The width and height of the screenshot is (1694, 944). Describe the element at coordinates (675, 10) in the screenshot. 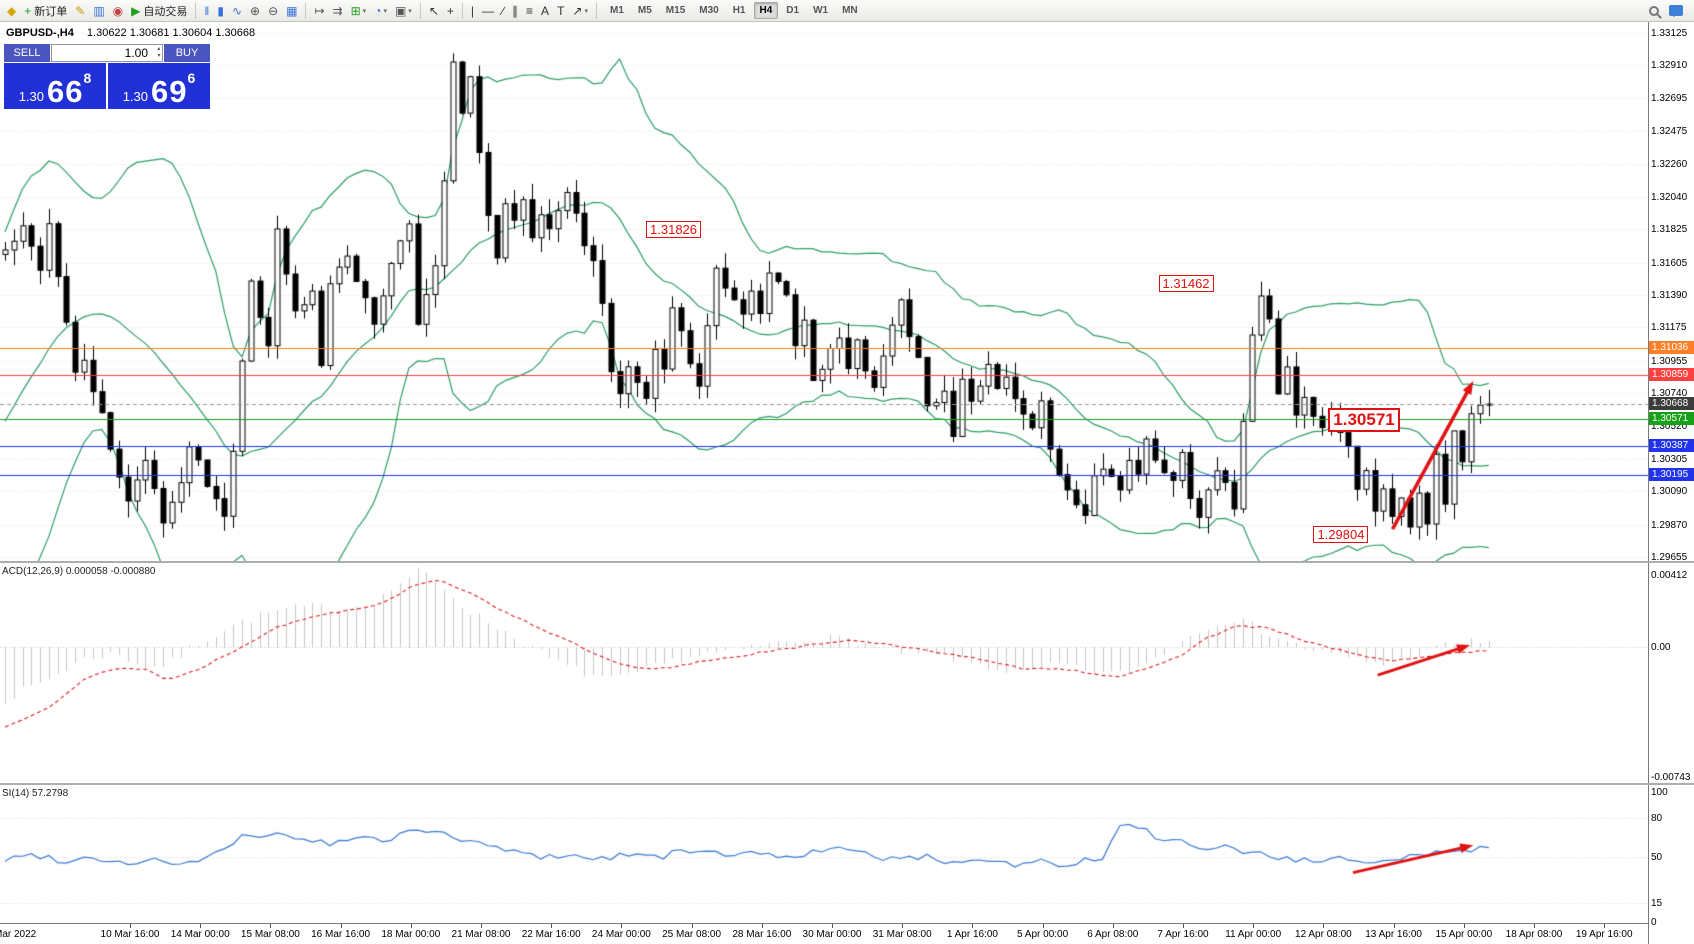

I see `timeframe-m15-button: M15` at that location.